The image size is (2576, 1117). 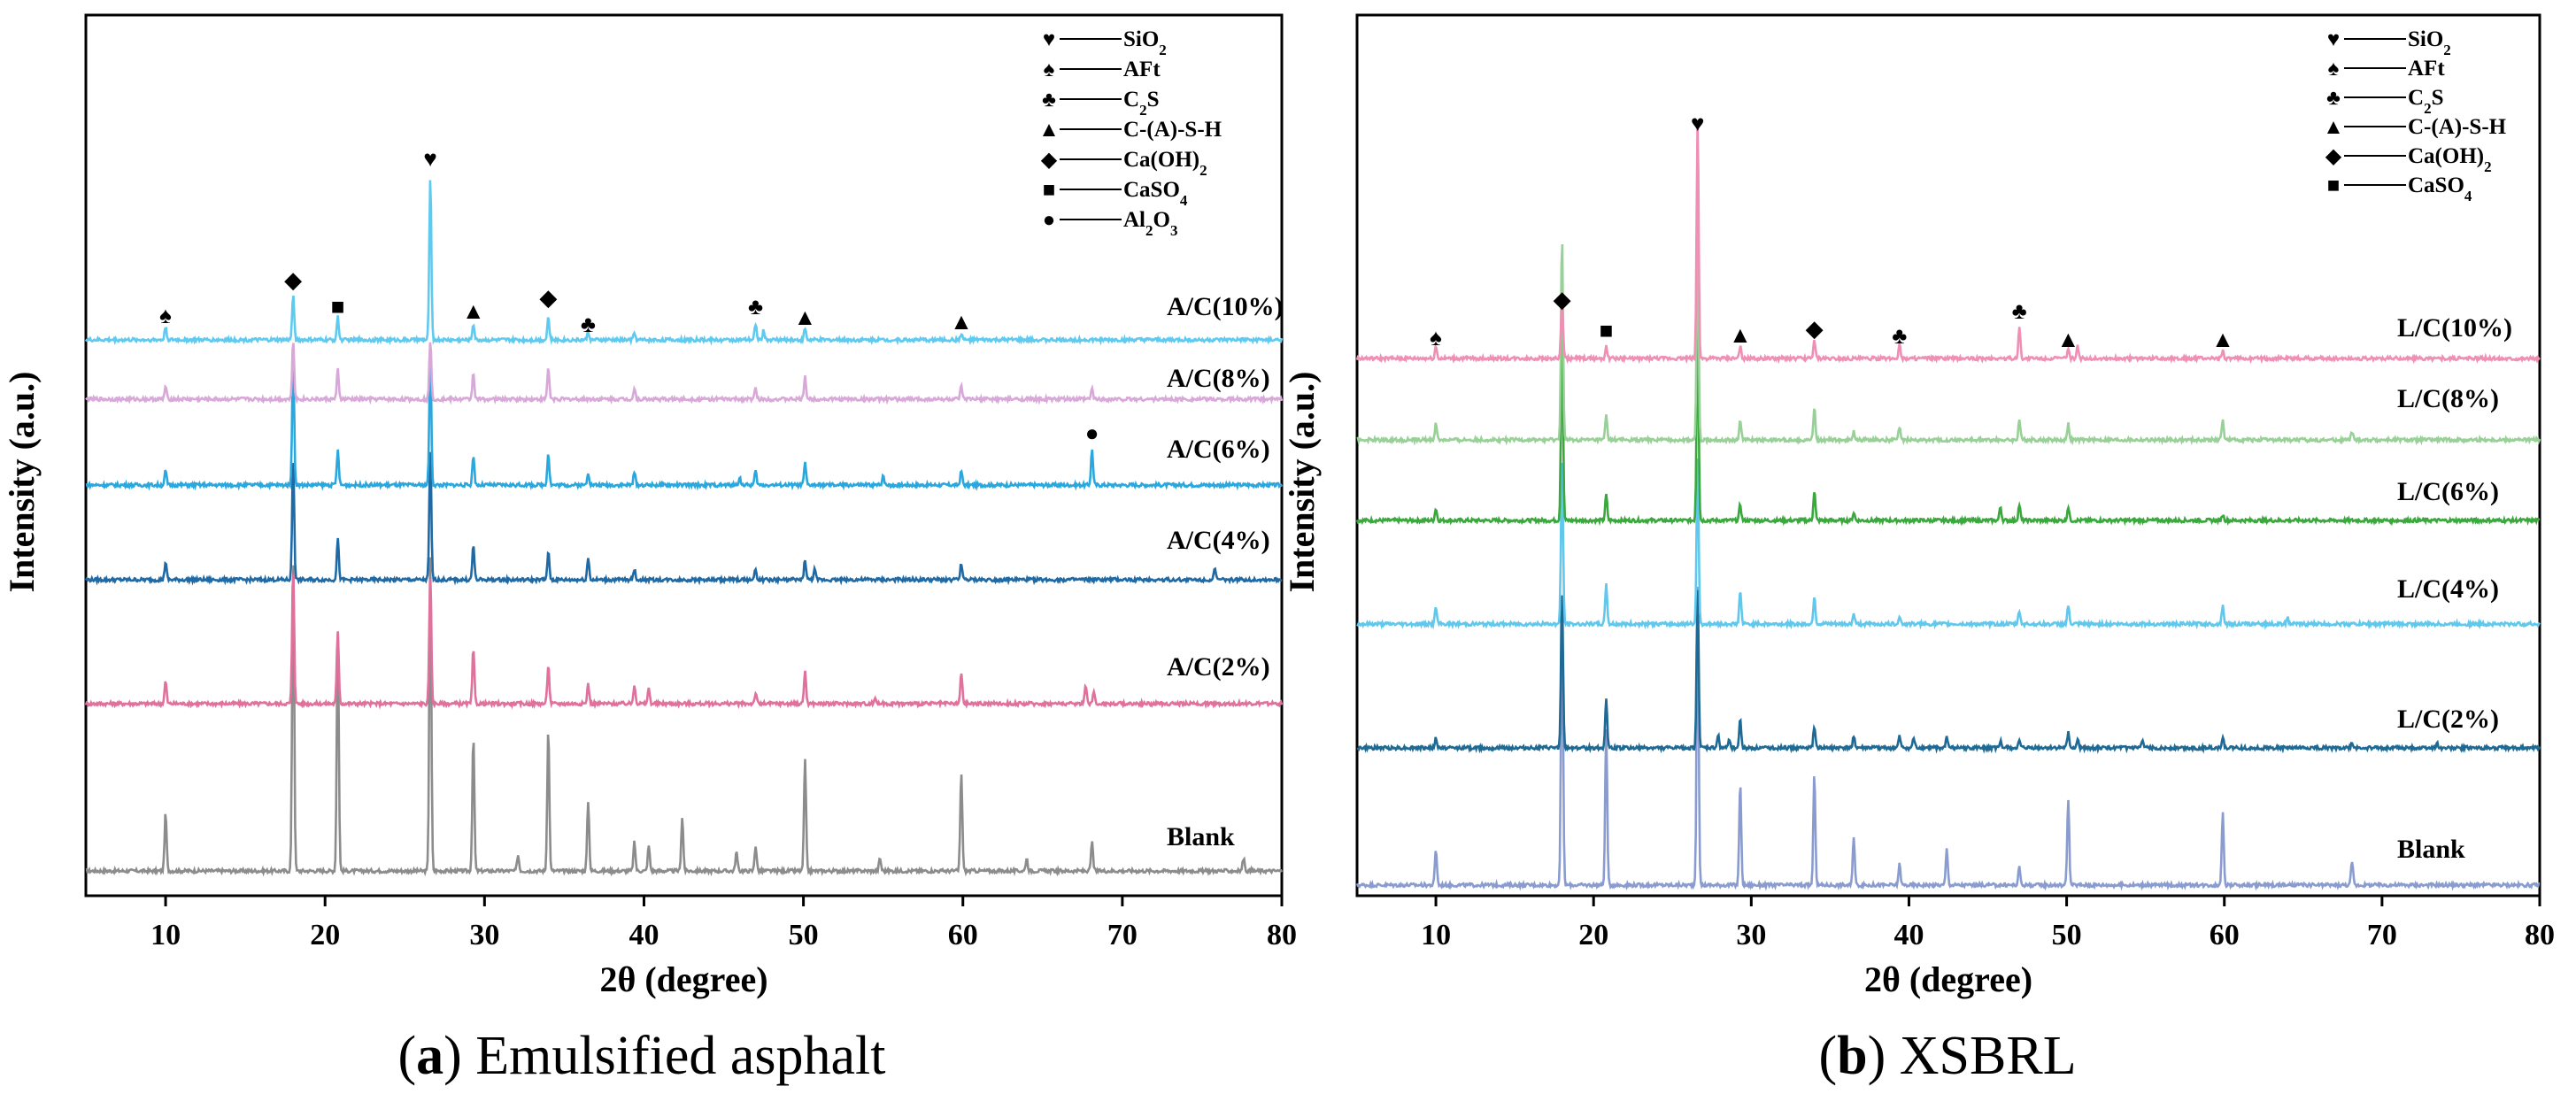 What do you see at coordinates (2448, 589) in the screenshot?
I see `series-label: L/C(4%)` at bounding box center [2448, 589].